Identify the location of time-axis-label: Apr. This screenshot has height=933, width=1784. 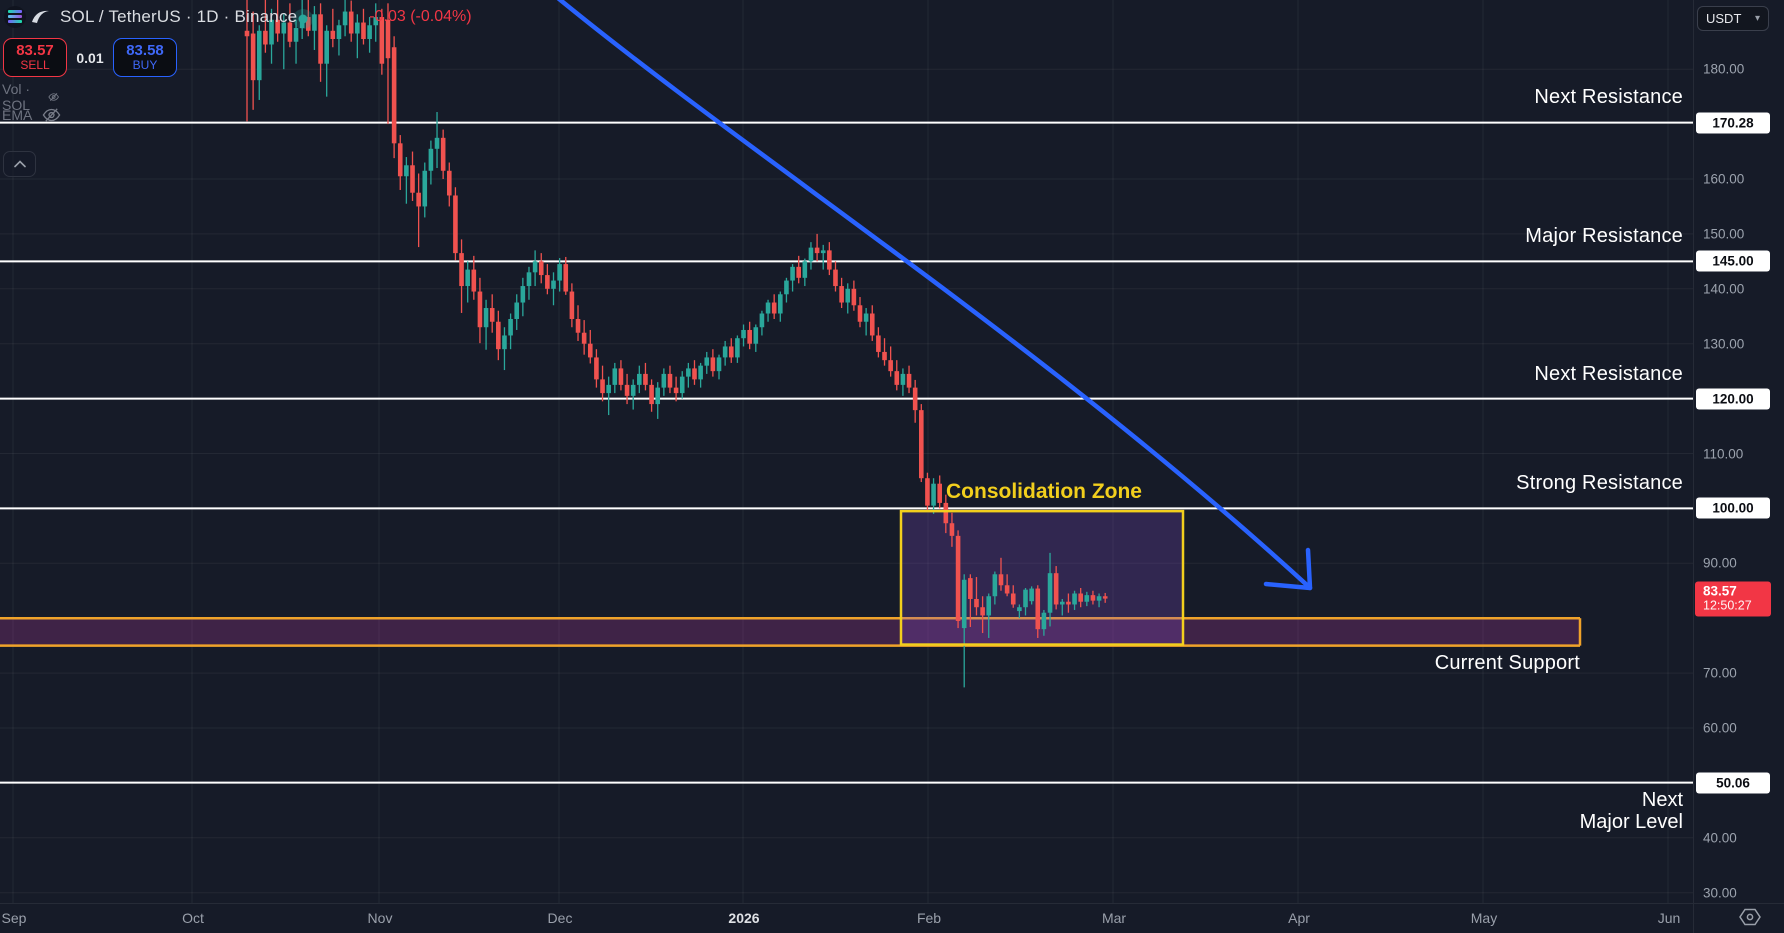
(1299, 918).